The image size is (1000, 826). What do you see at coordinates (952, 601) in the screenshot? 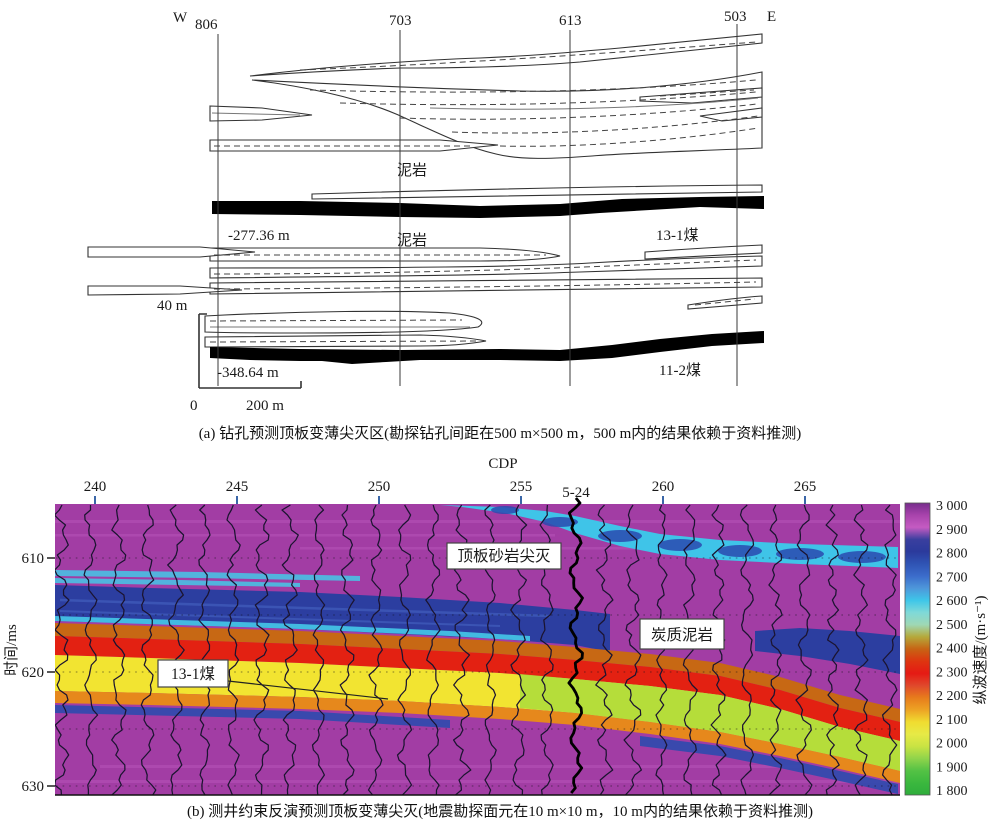
I see `colorbar-tick-label: 2 600` at bounding box center [952, 601].